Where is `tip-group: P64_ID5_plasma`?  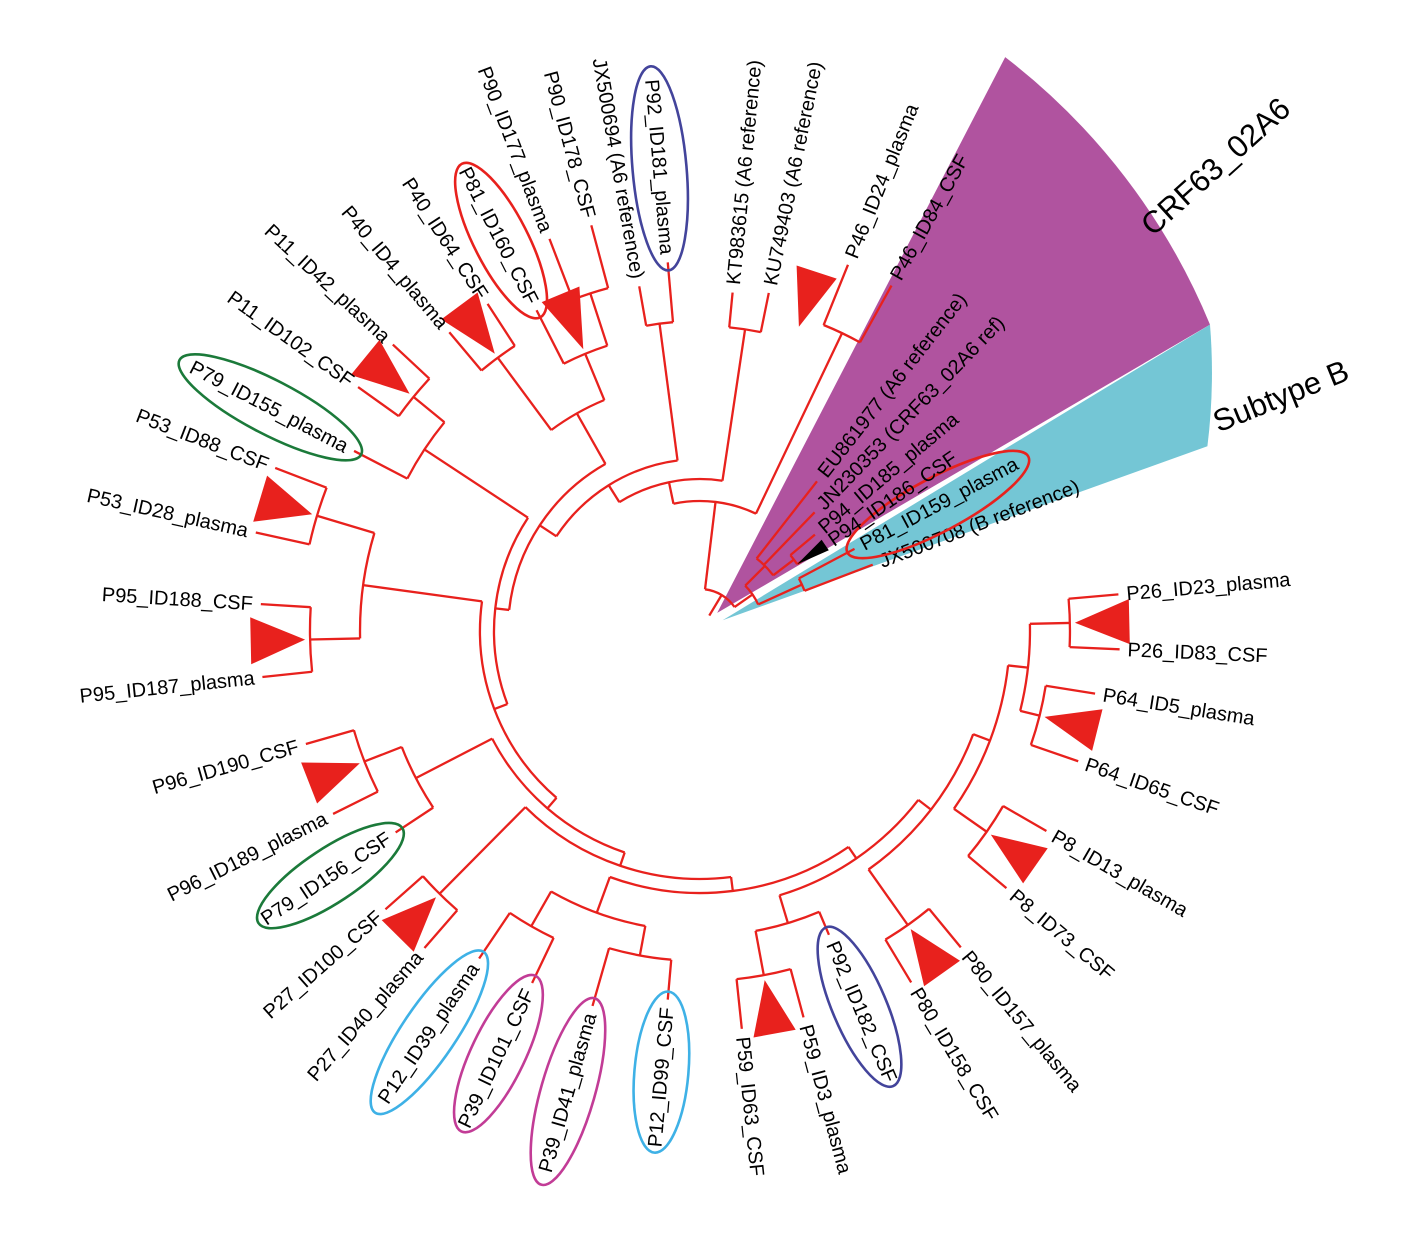
tip-group: P64_ID5_plasma is located at coordinates (1179, 708).